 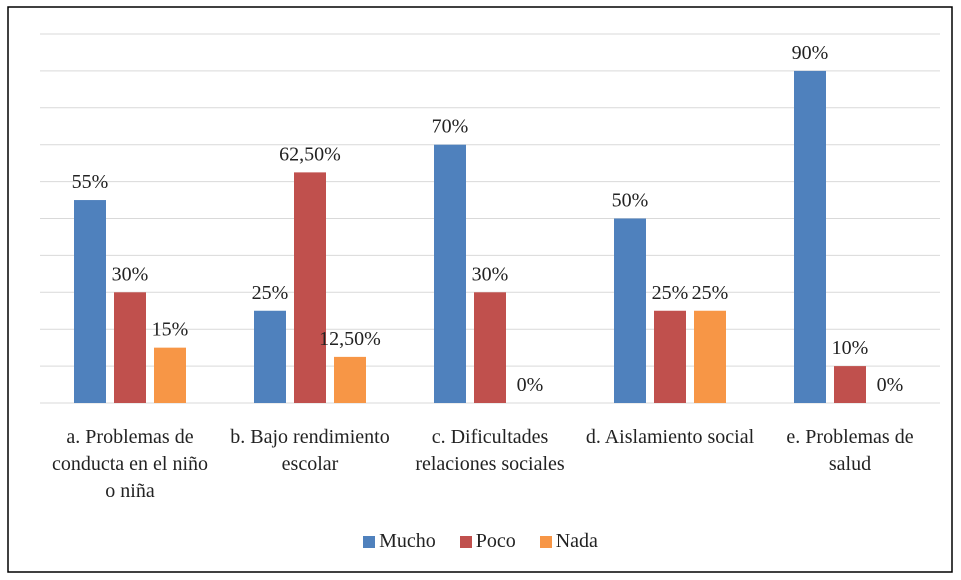 What do you see at coordinates (310, 154) in the screenshot?
I see `data-label: 62,50%` at bounding box center [310, 154].